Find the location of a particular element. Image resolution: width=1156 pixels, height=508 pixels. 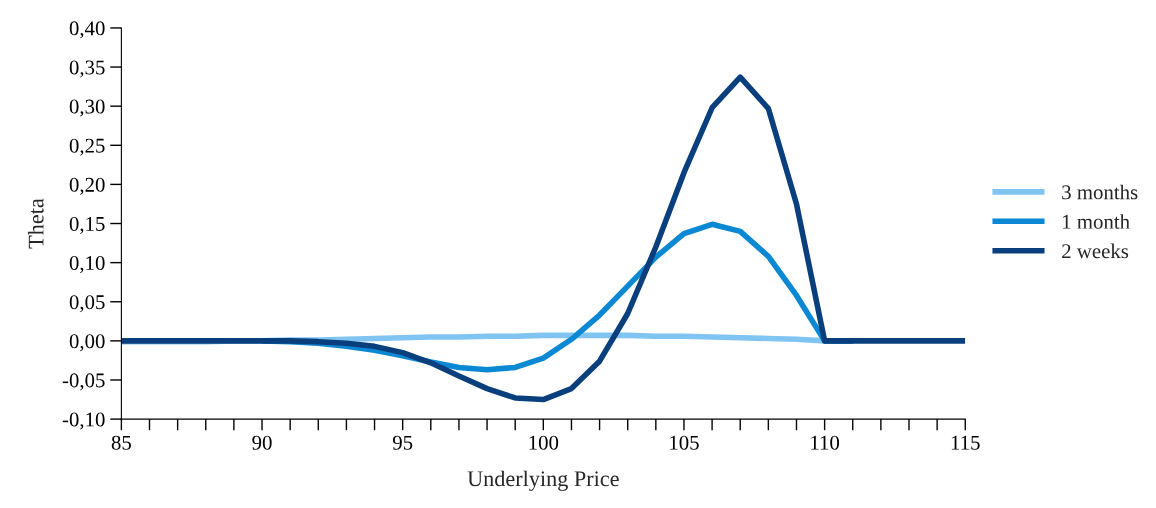

y-tick-label: -0,05 is located at coordinates (83, 382).